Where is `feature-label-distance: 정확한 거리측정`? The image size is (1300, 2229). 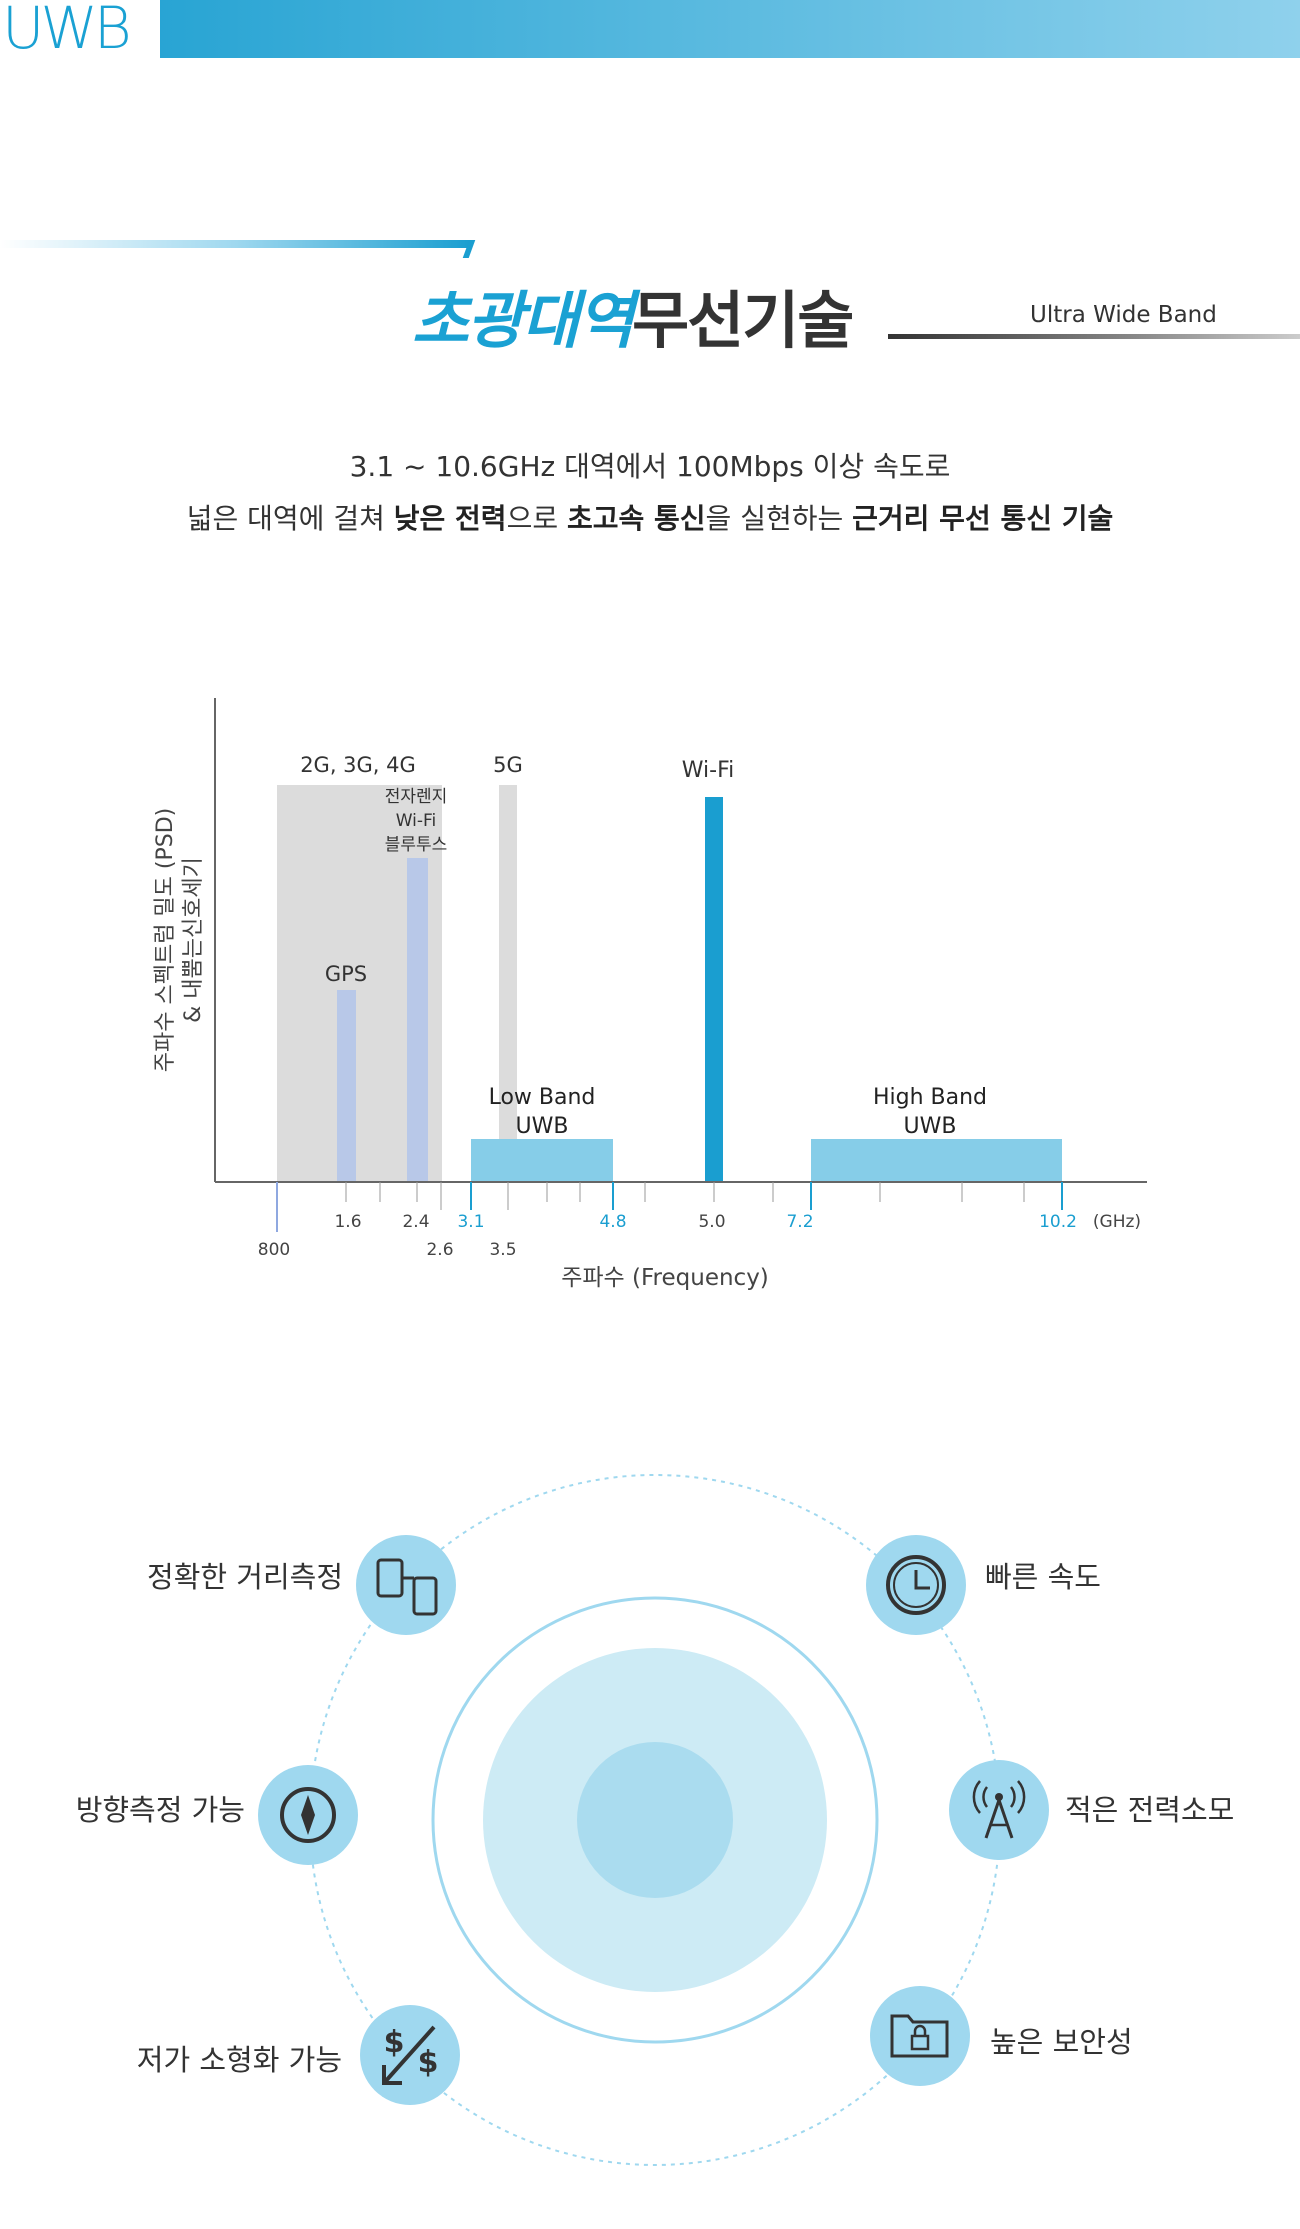
feature-label-distance: 정확한 거리측정 is located at coordinates (245, 1577).